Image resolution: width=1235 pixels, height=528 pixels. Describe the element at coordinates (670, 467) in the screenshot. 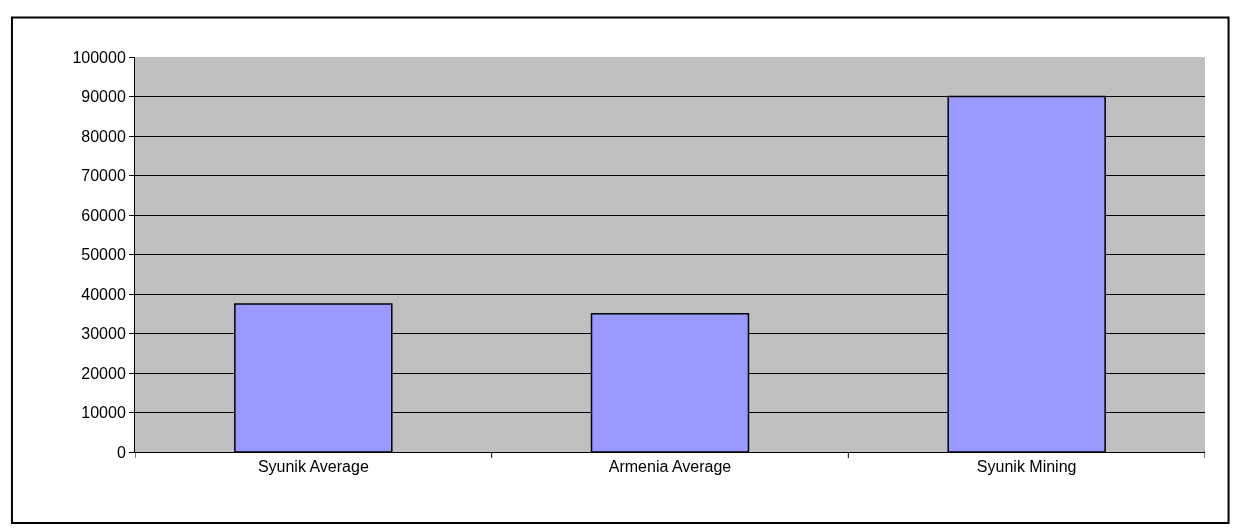

I see `x-tick-label: Armenia Average` at that location.